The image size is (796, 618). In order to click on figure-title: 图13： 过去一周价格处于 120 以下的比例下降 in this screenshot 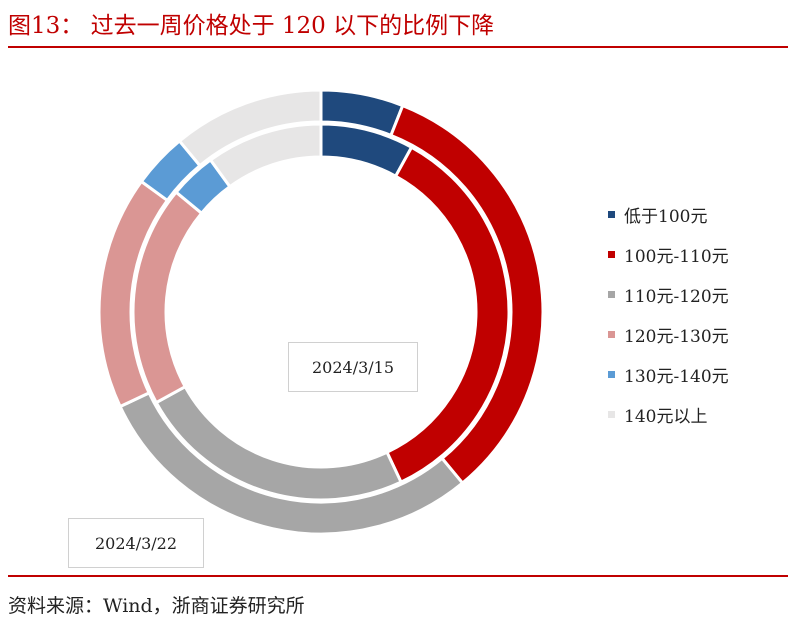, I will do `click(251, 26)`.